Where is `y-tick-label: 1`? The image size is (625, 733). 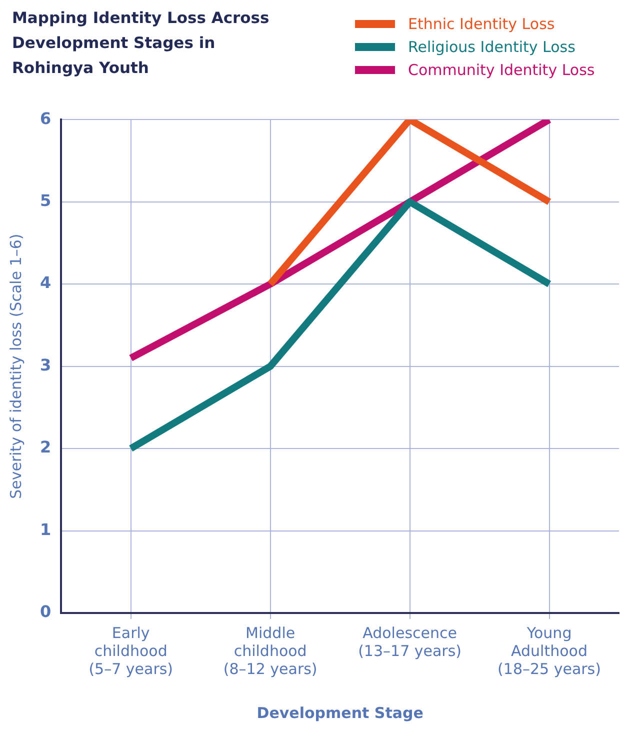
y-tick-label: 1 is located at coordinates (46, 529).